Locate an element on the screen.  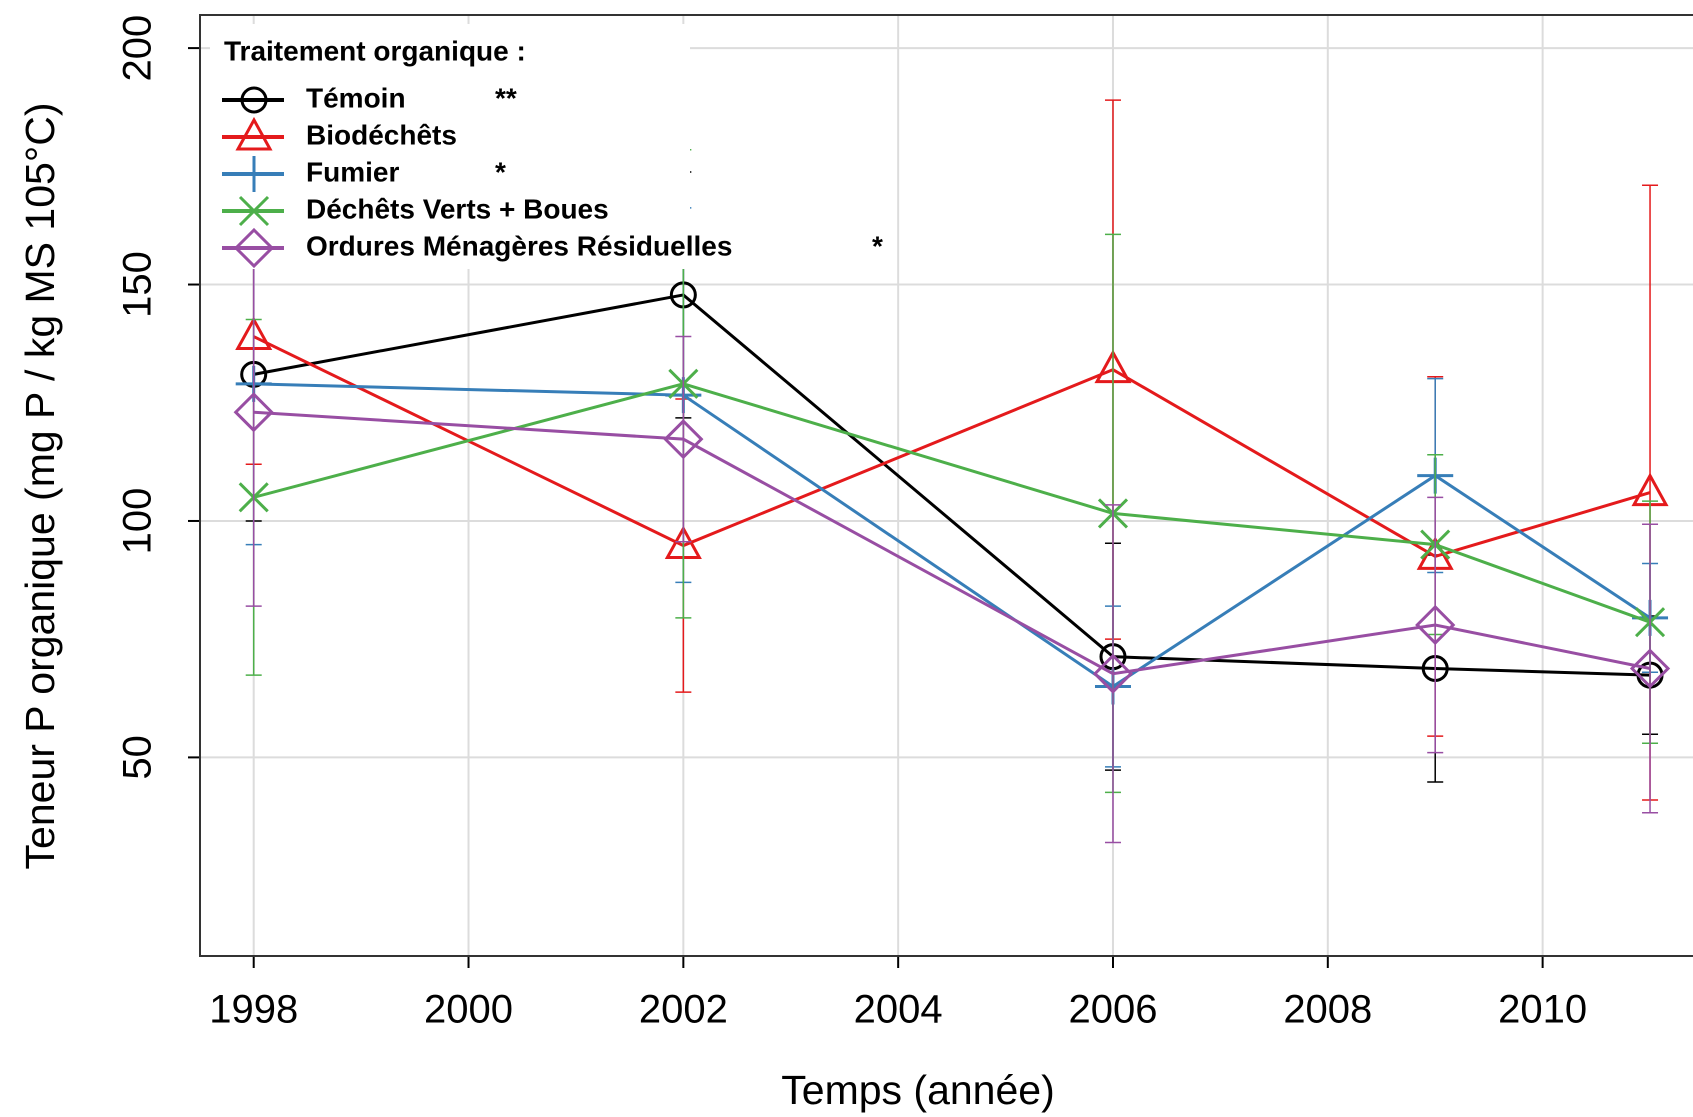
x-tick-label: 2010 is located at coordinates (1542, 1010).